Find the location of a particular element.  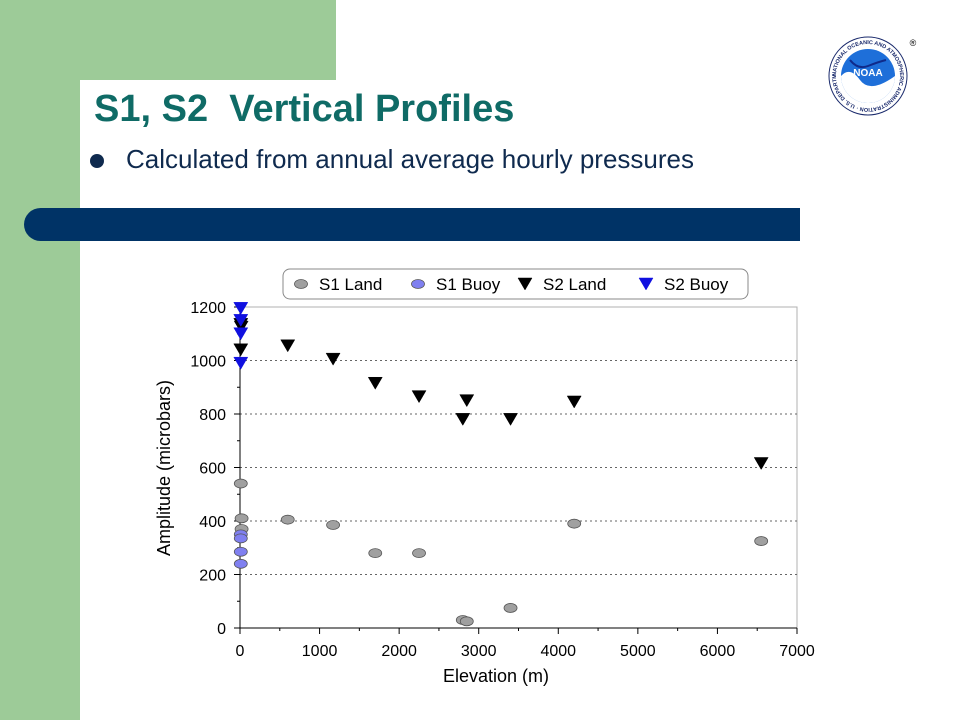

y-tick-label: 800 is located at coordinates (212, 415).